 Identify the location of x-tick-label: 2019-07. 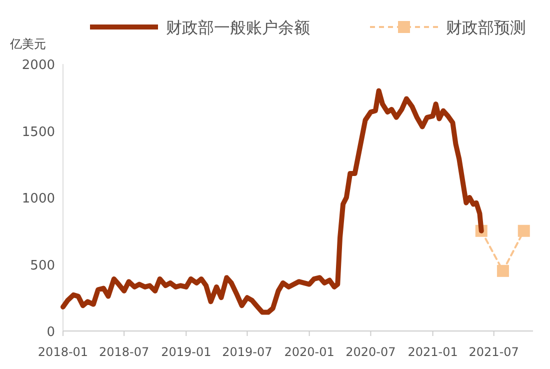
(247, 352).